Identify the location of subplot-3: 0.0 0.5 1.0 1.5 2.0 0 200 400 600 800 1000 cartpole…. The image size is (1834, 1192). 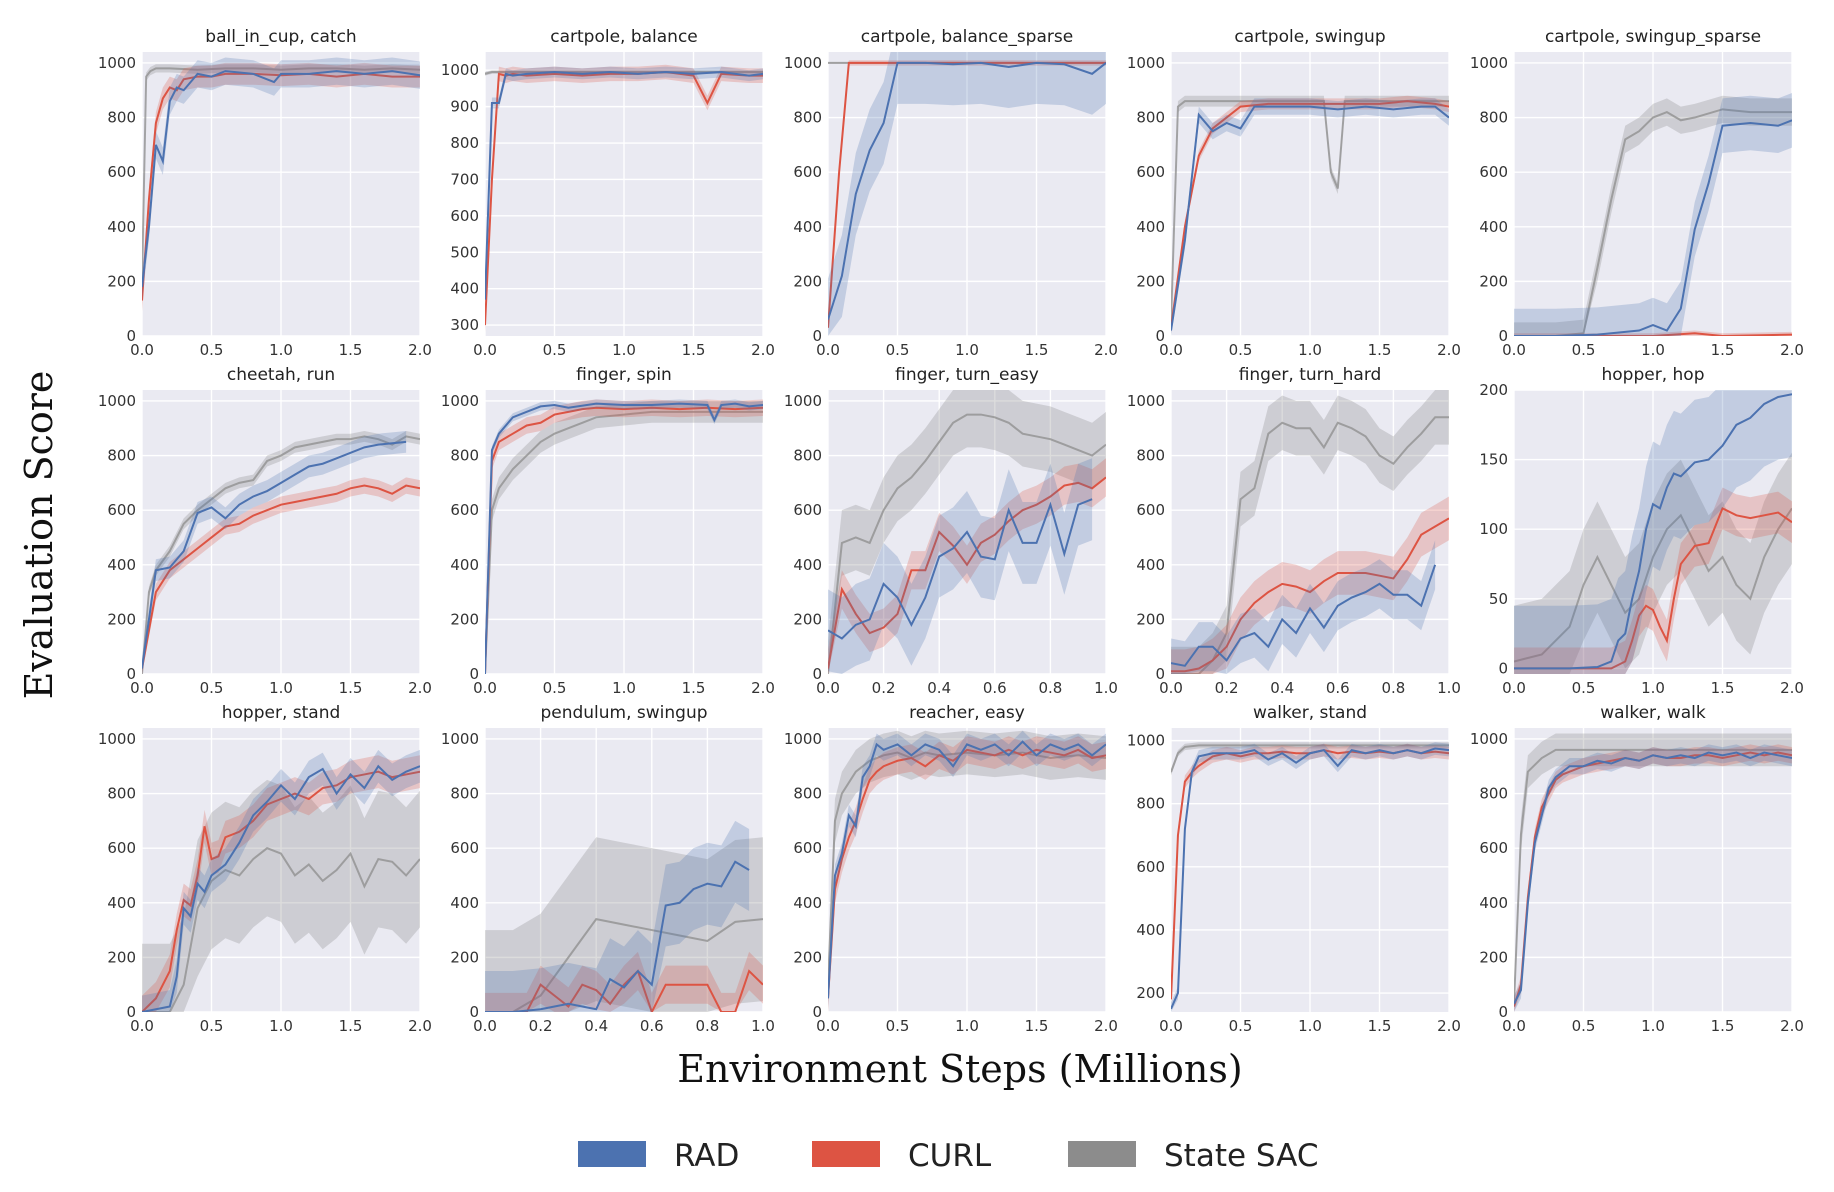
(951, 193).